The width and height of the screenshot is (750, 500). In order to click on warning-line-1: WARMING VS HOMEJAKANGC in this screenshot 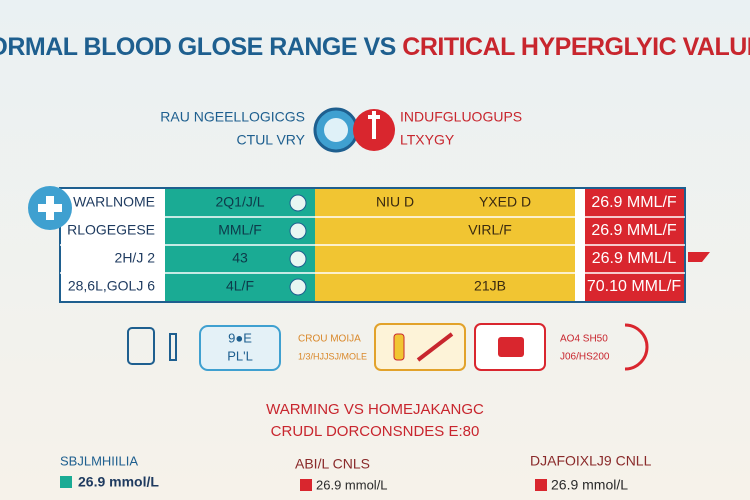, I will do `click(375, 409)`.